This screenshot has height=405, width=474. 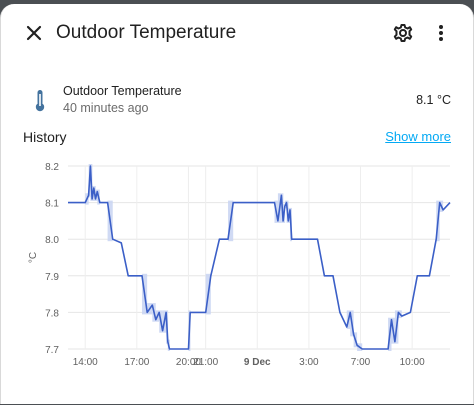 I want to click on y-tick-label: 8.0, so click(x=52, y=240).